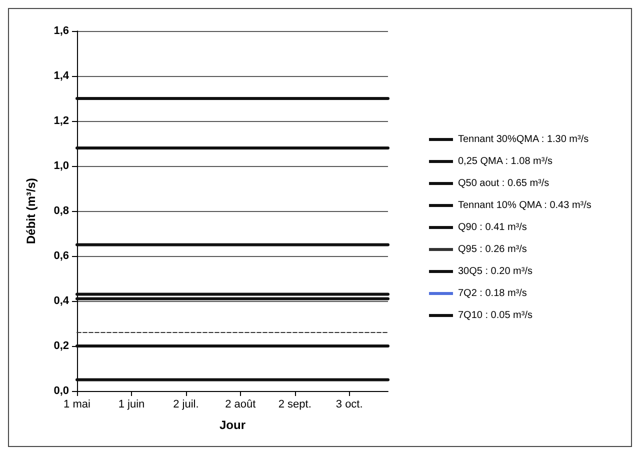 The height and width of the screenshot is (455, 640). I want to click on y-tick-label: 1,6, so click(61, 31).